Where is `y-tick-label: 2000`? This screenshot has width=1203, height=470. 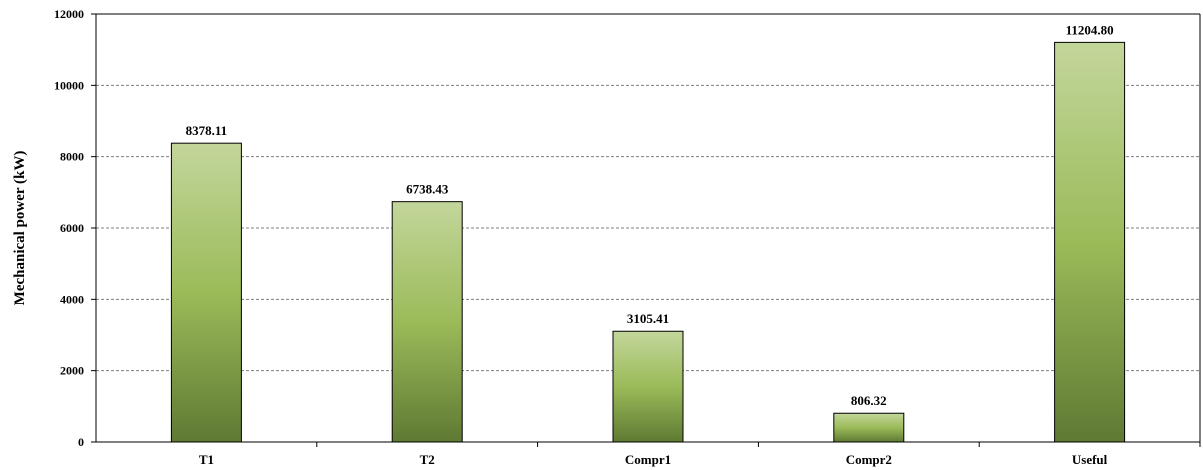
y-tick-label: 2000 is located at coordinates (72, 371).